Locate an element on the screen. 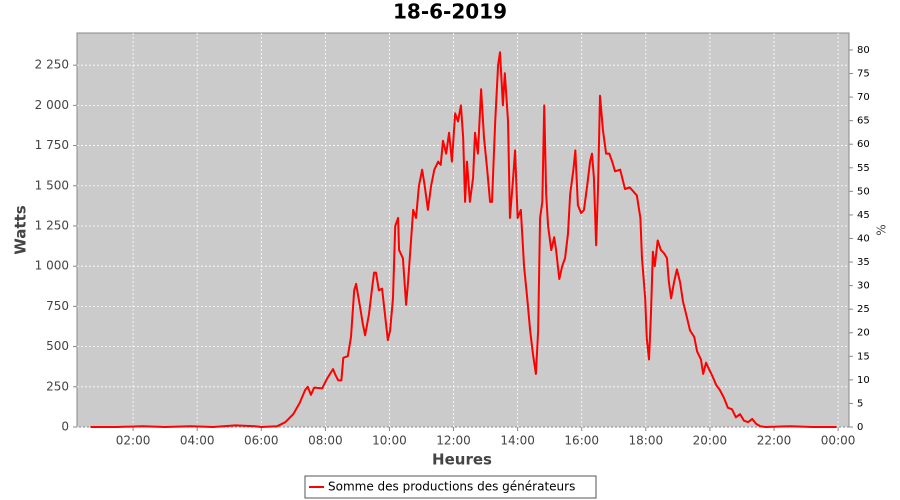 The image size is (900, 500). y-tick-label: 2 000 is located at coordinates (52, 105).